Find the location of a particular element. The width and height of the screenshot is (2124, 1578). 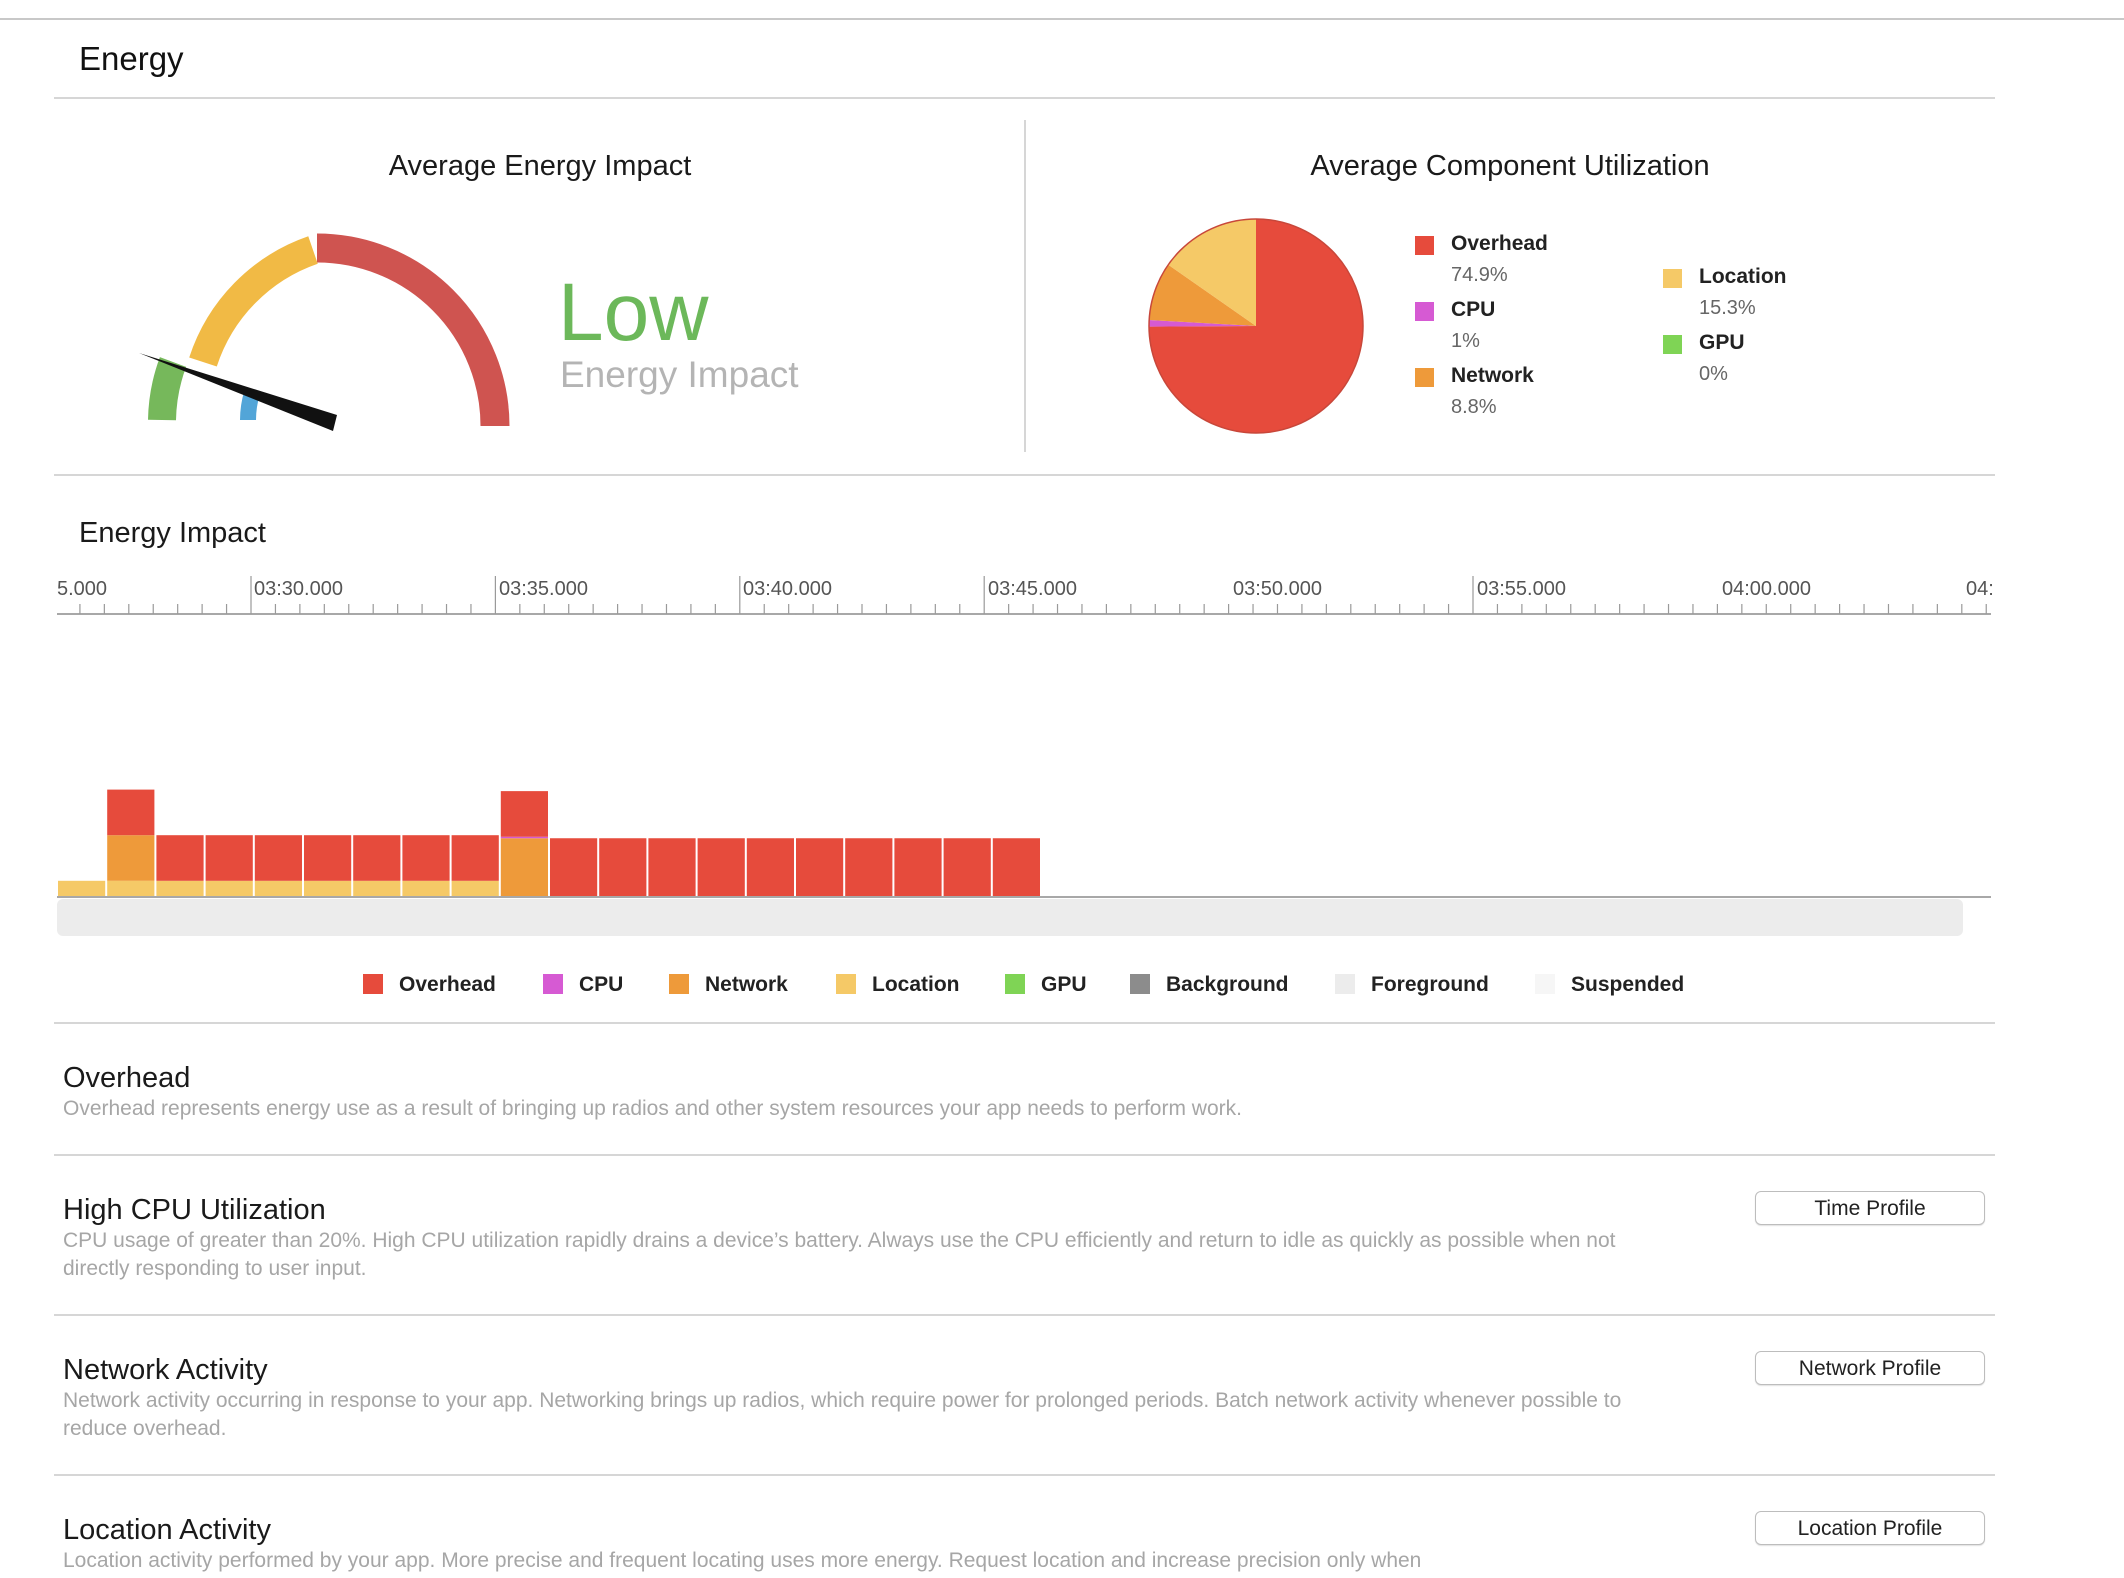

legend-label: Network is located at coordinates (746, 984).